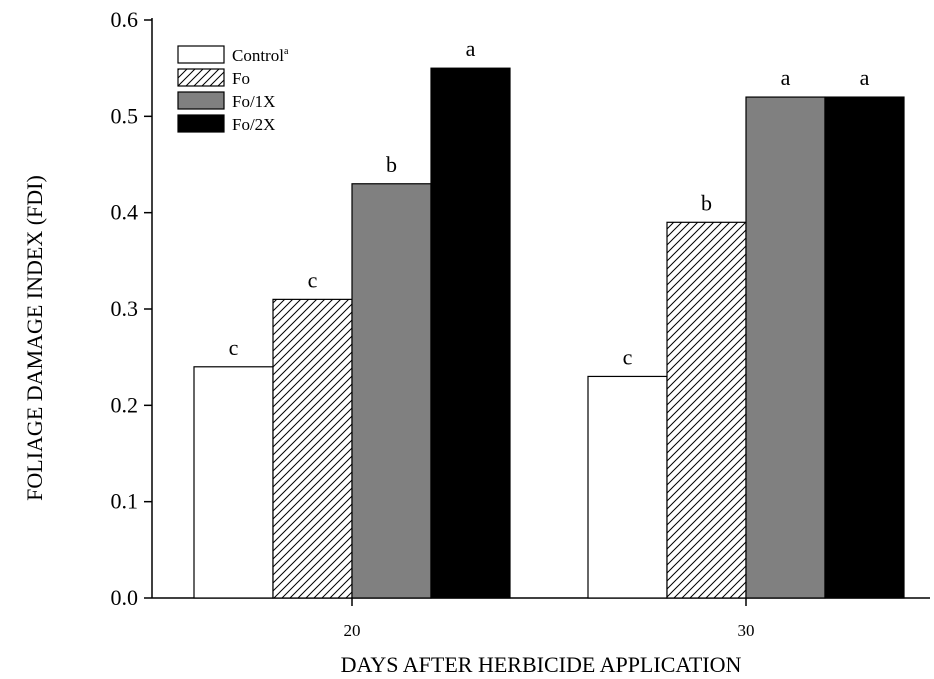 This screenshot has width=934, height=679. Describe the element at coordinates (241, 78) in the screenshot. I see `legend-label: Fo` at that location.